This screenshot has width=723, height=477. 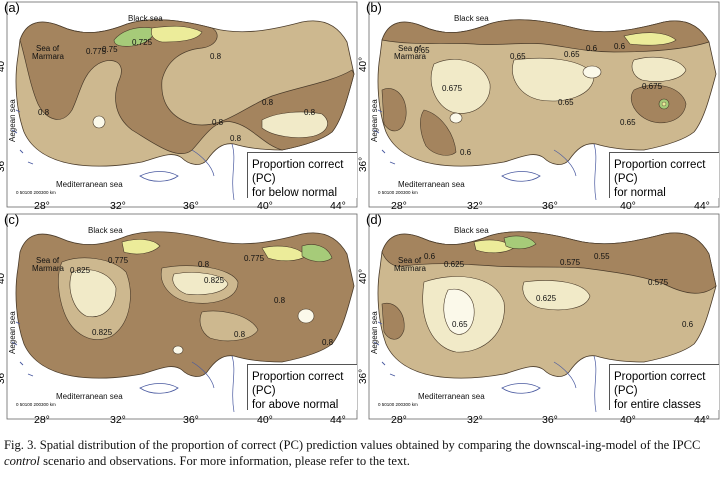 What do you see at coordinates (545, 36) in the screenshot?
I see `region-dark` at bounding box center [545, 36].